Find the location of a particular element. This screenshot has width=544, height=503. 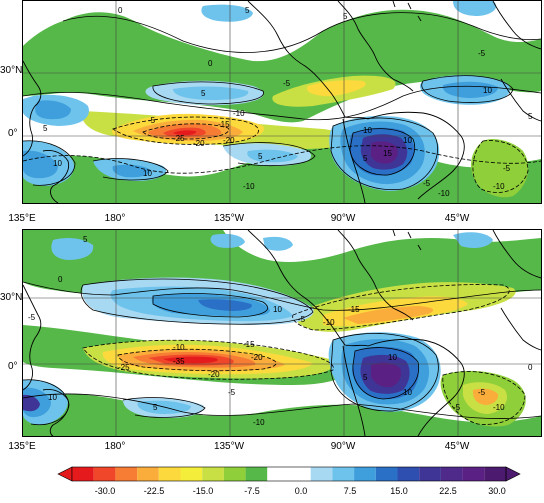

colorbar-tick-label: 15.0 is located at coordinates (399, 491).